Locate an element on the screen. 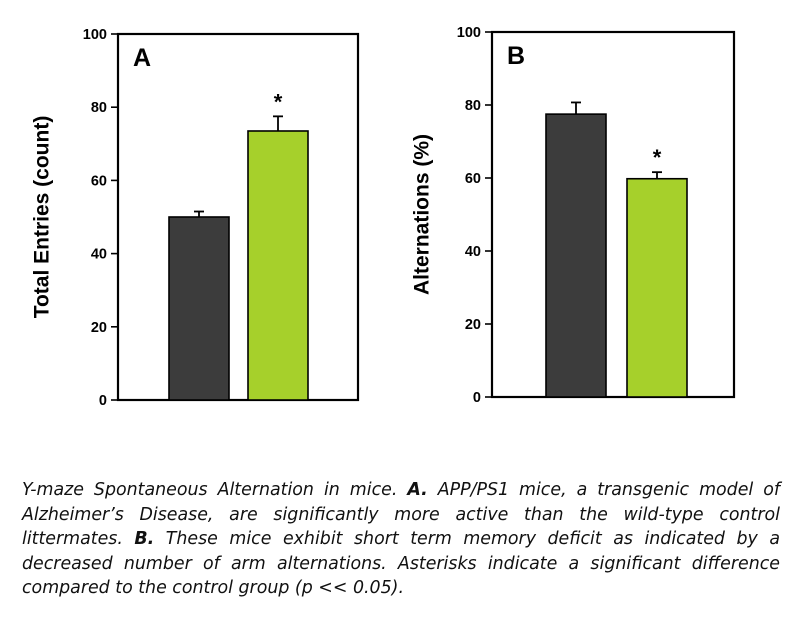 This screenshot has width=800, height=633. panel-label: A is located at coordinates (142, 58).